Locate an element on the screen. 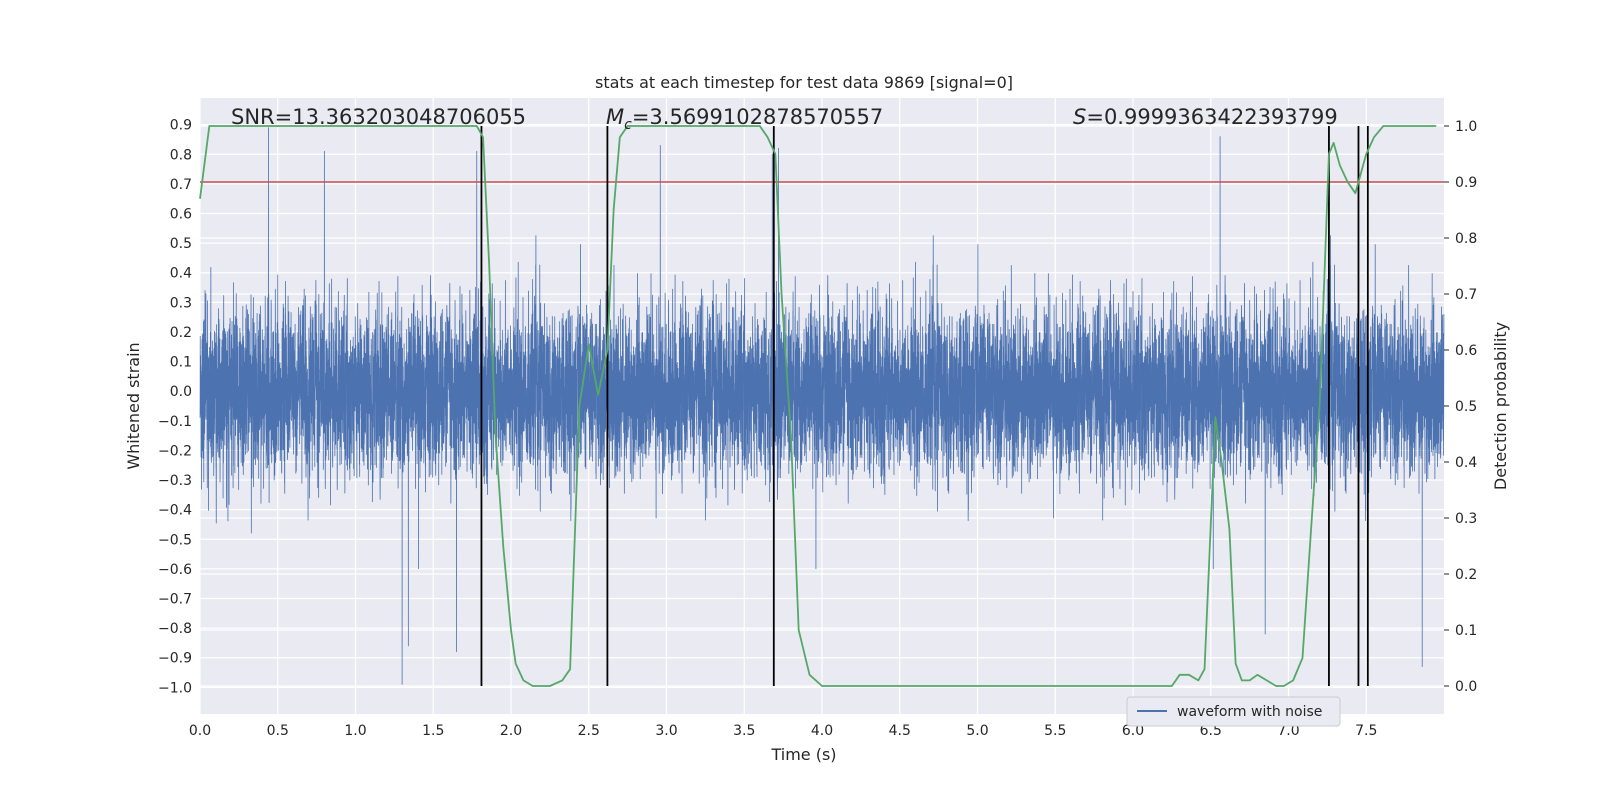  y2-tick-label: 0.5 is located at coordinates (1466, 407).